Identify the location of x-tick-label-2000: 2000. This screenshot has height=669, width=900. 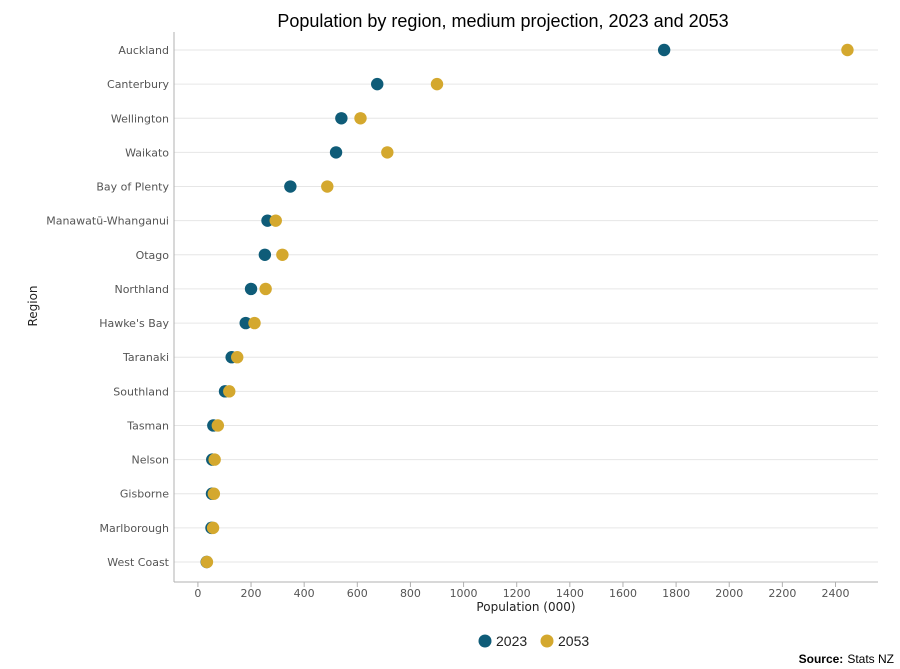
(729, 593).